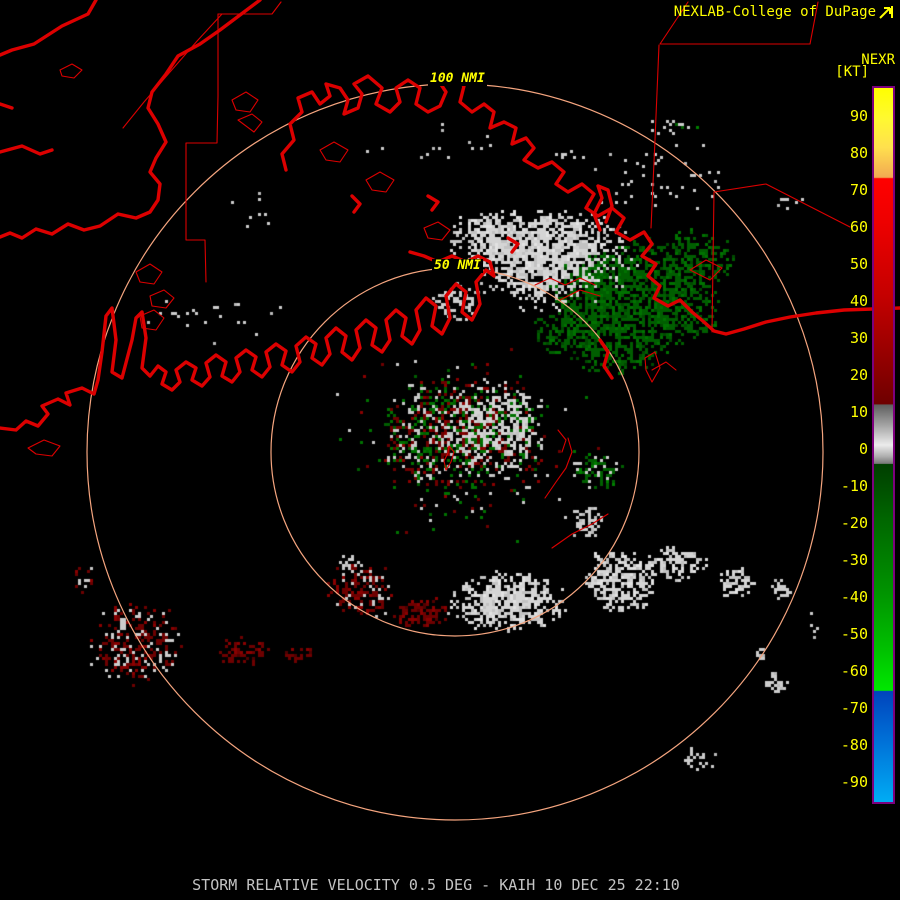 This screenshot has height=900, width=900. Describe the element at coordinates (854, 671) in the screenshot. I see `colorbar-tick--60: -60` at that location.